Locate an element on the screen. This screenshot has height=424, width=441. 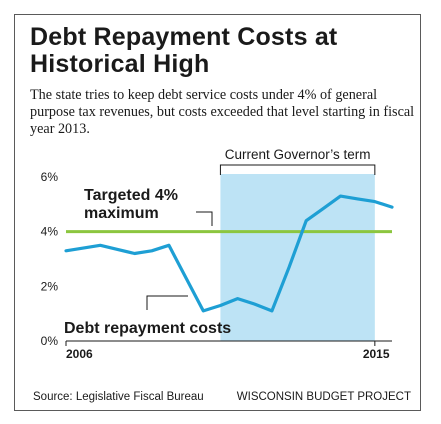
target-label: maximum is located at coordinates (121, 213).